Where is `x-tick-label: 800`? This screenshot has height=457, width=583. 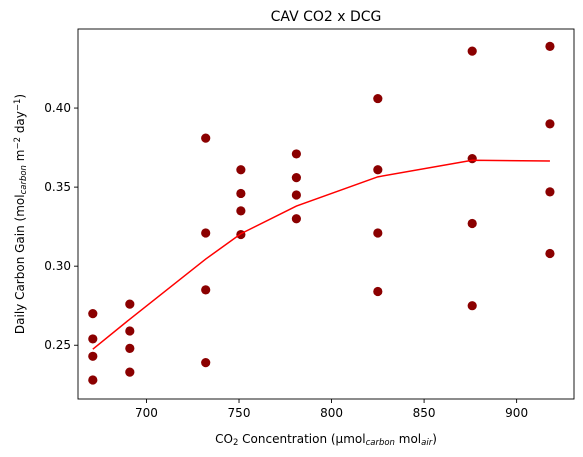
x-tick-label: 800 is located at coordinates (331, 413).